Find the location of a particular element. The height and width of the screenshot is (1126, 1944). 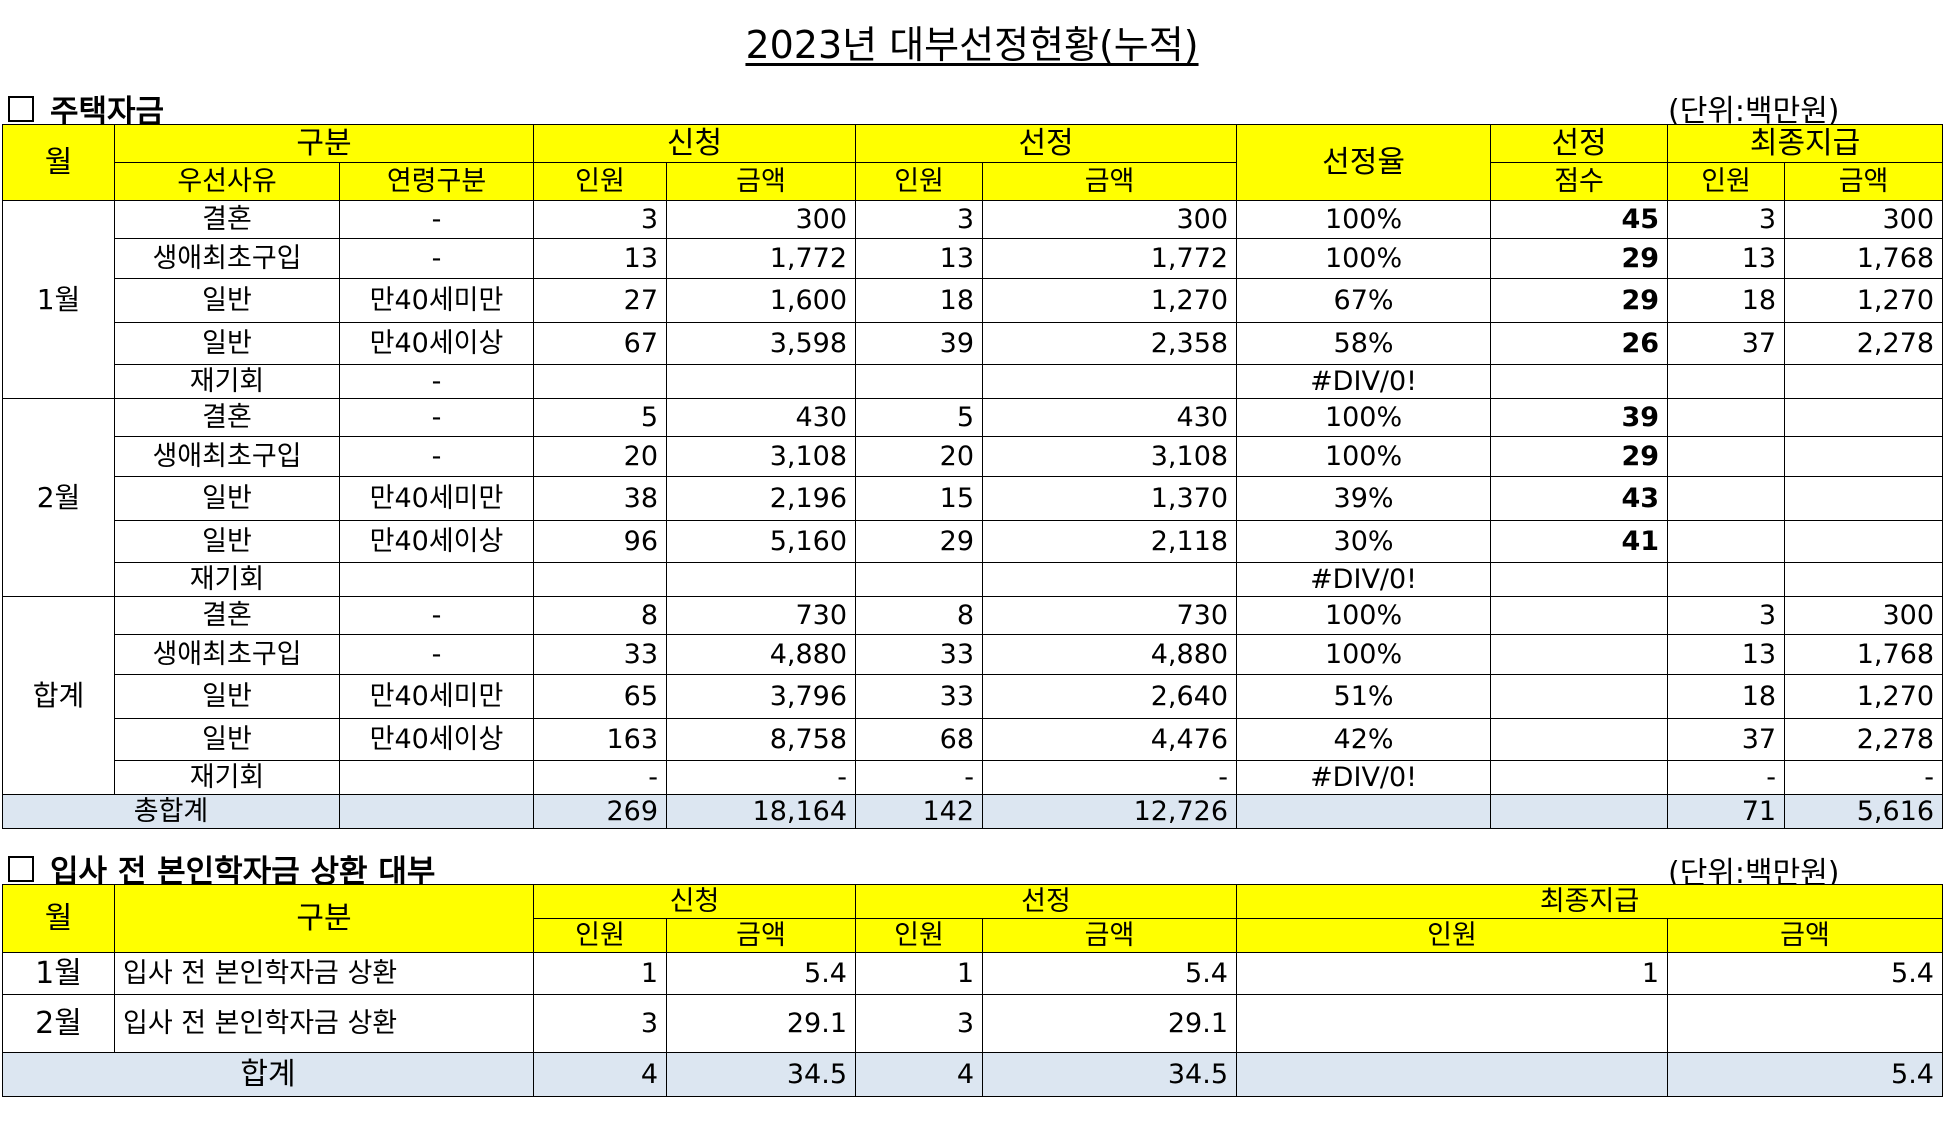

table-row: 일반 만40세미만 65 3,796 33 2,640 51% 18 1,270 is located at coordinates (973, 696).